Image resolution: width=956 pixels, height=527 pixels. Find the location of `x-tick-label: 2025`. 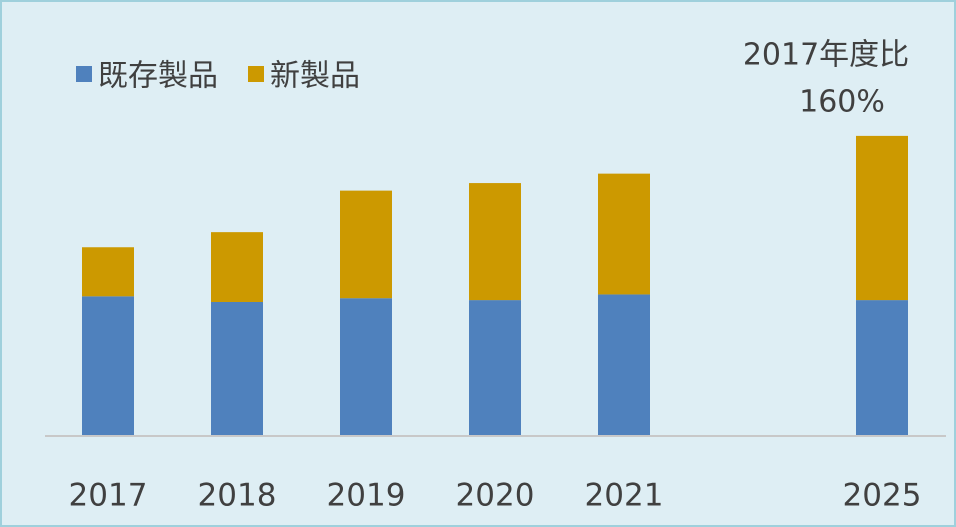

x-tick-label: 2025 is located at coordinates (882, 496).